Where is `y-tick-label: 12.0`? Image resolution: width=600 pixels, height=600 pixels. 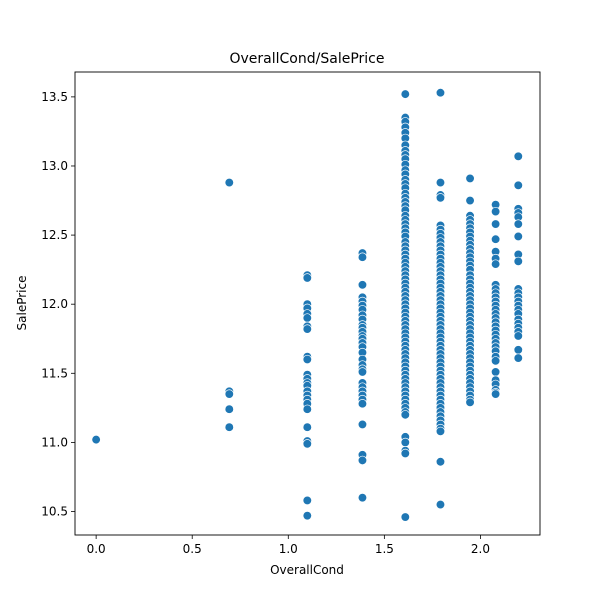 y-tick-label: 12.0 is located at coordinates (54, 304).